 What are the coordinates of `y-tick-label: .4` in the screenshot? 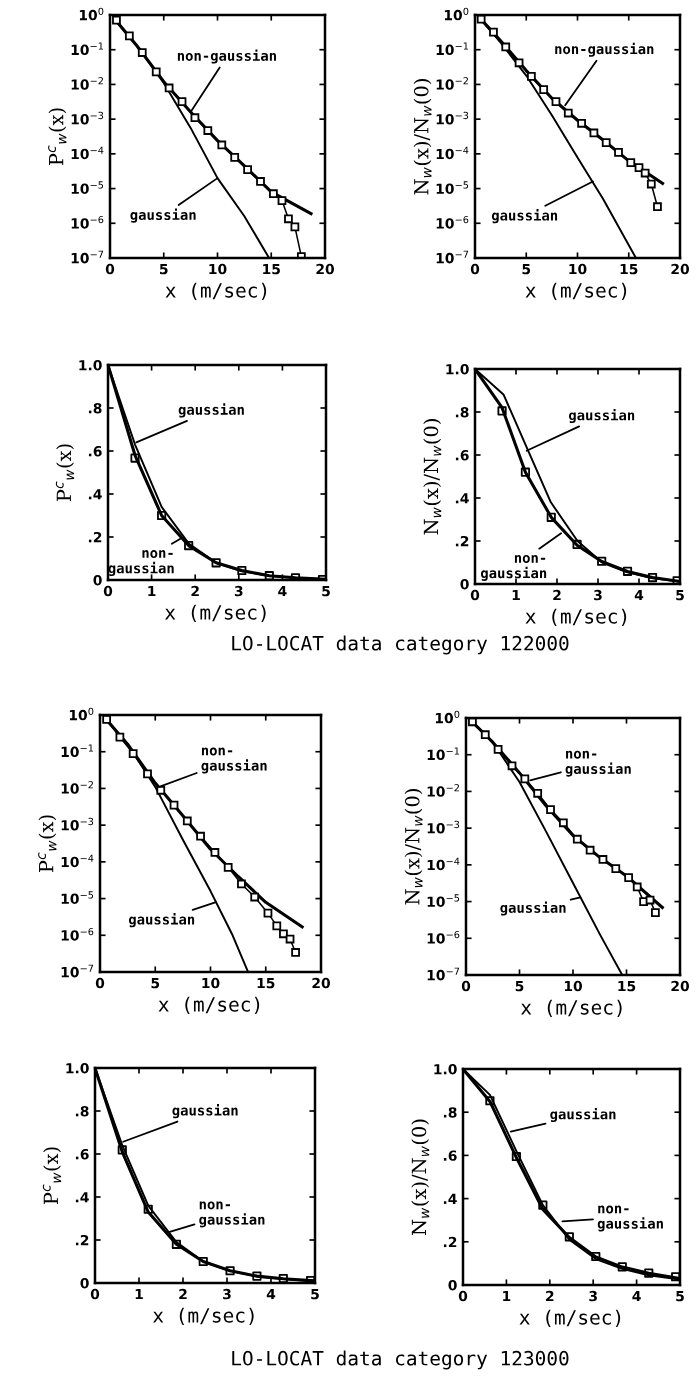 It's located at (95, 494).